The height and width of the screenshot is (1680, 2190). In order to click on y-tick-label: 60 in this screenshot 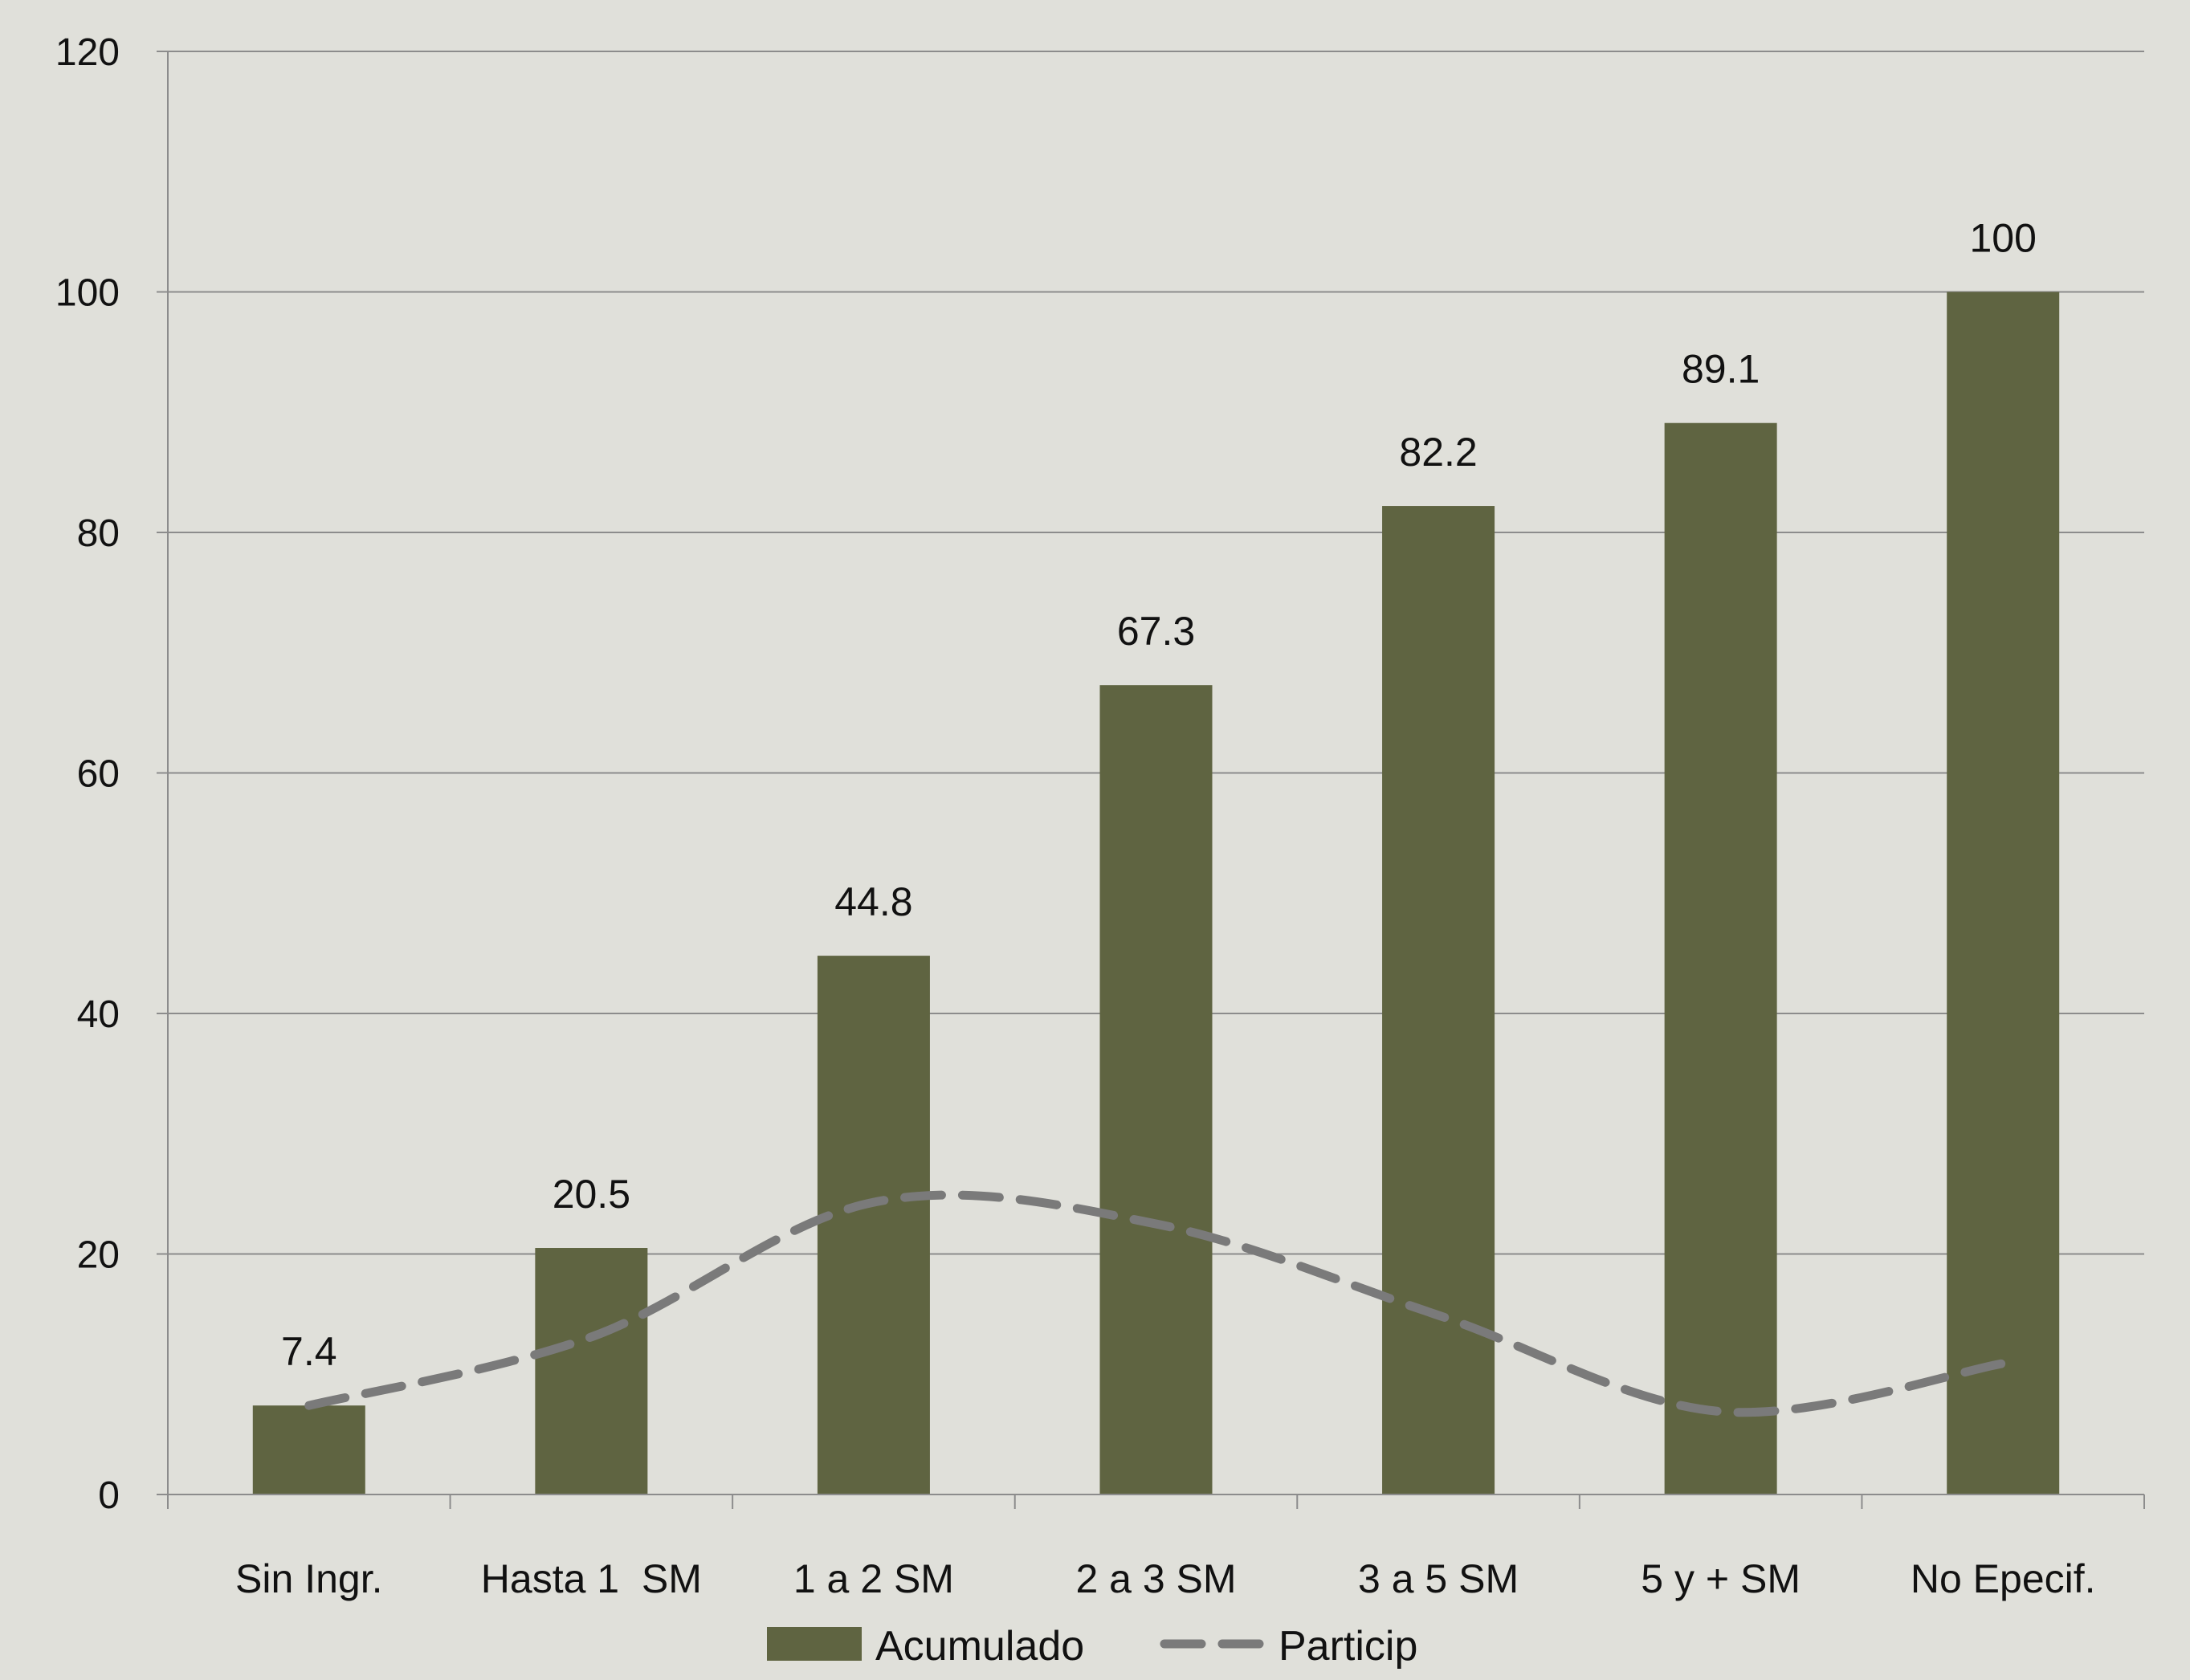, I will do `click(99, 774)`.